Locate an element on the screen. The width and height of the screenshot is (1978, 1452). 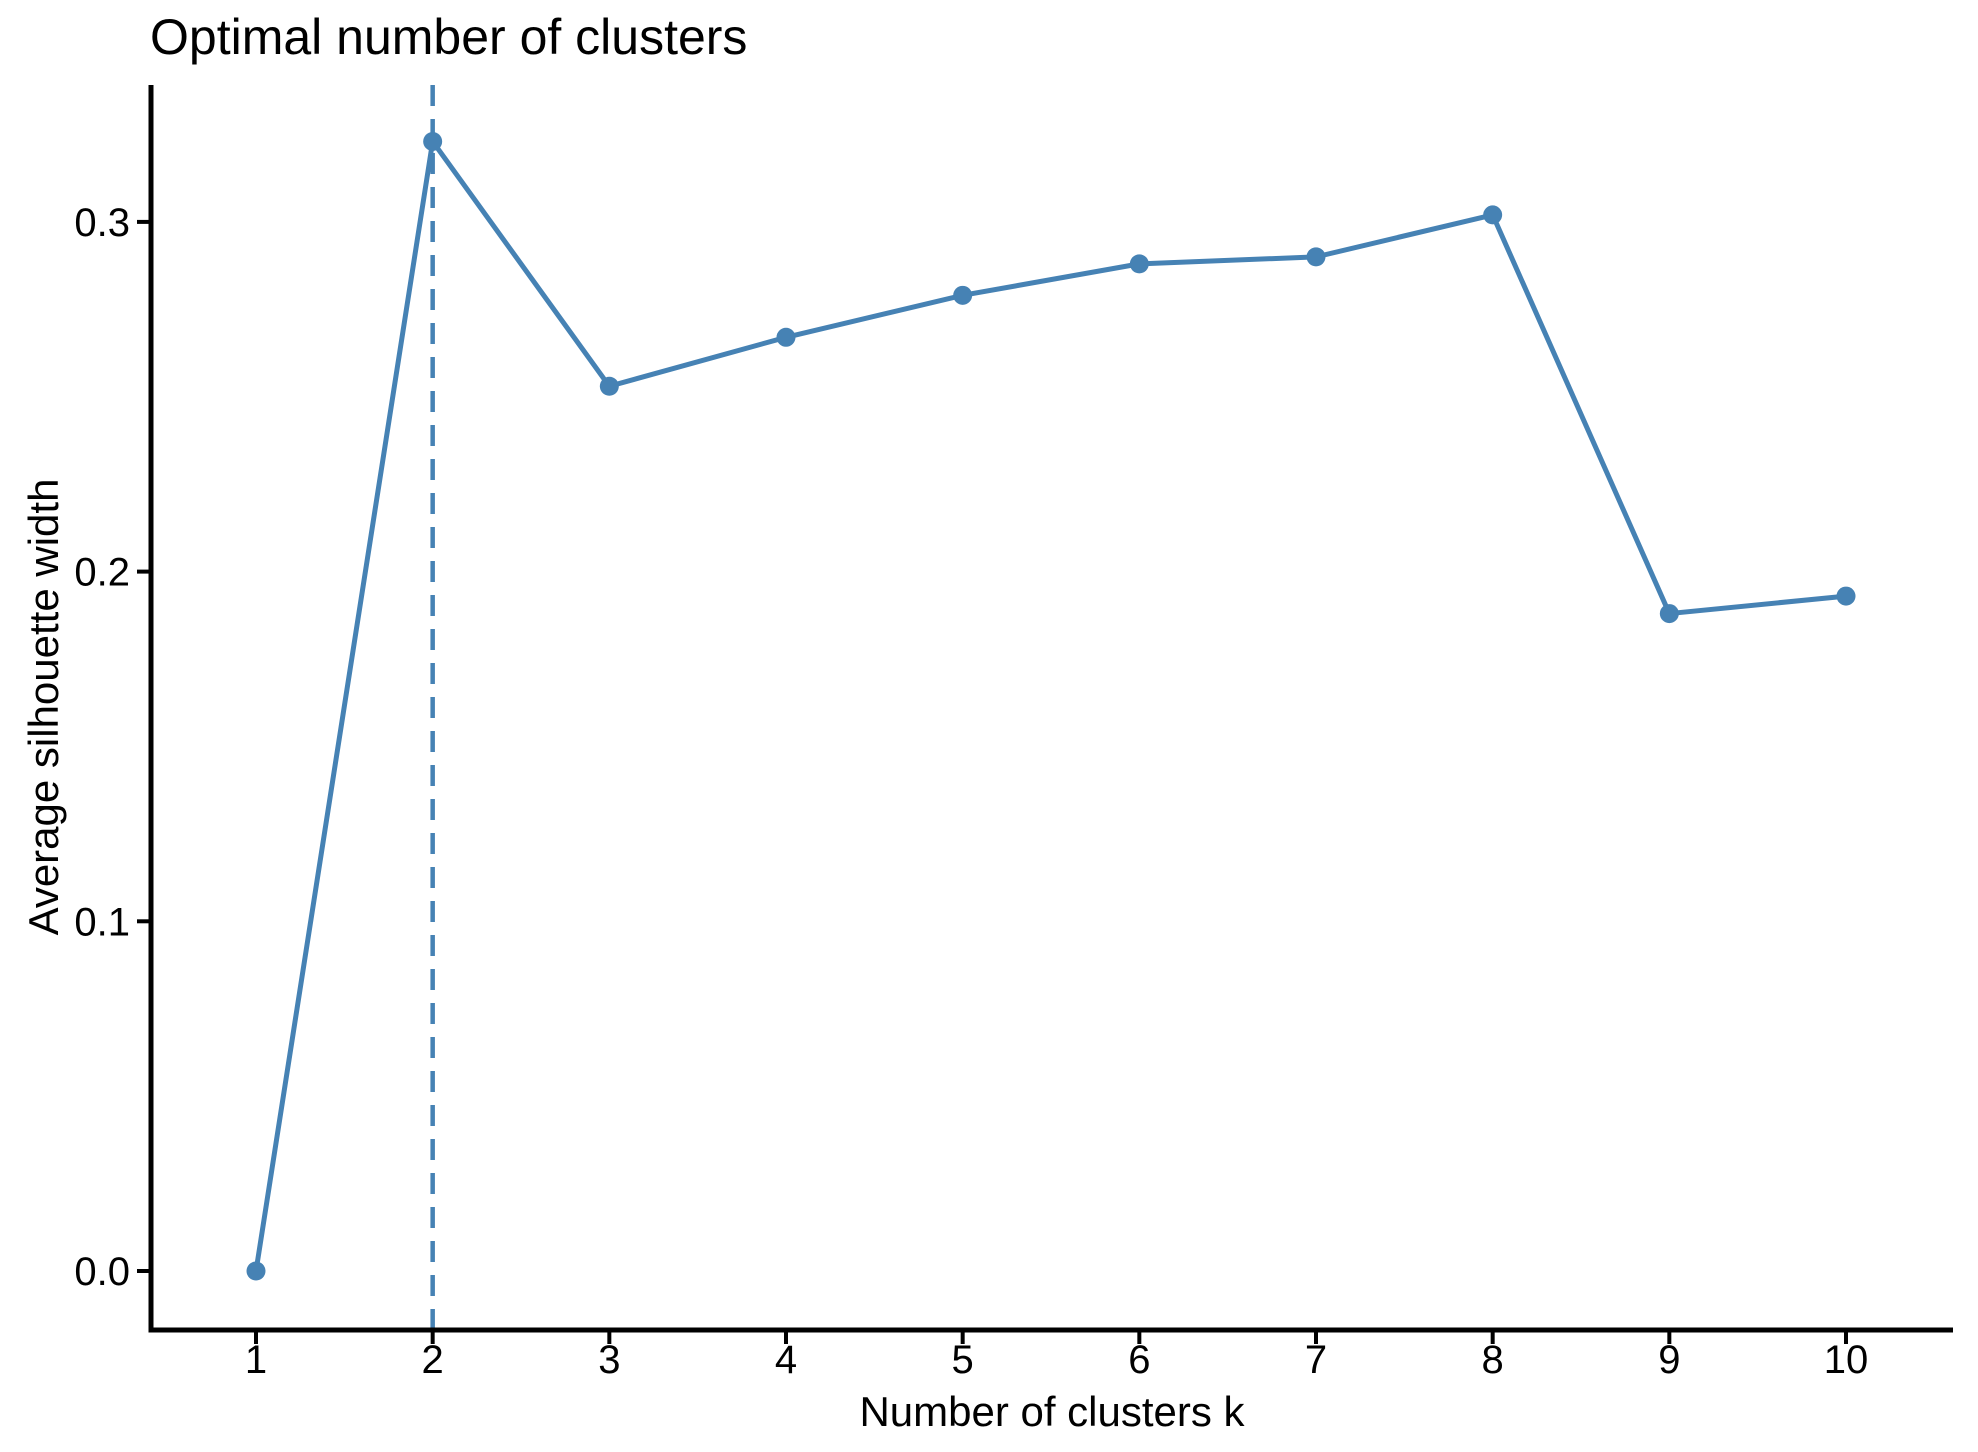
data-point-k4 is located at coordinates (786, 337).